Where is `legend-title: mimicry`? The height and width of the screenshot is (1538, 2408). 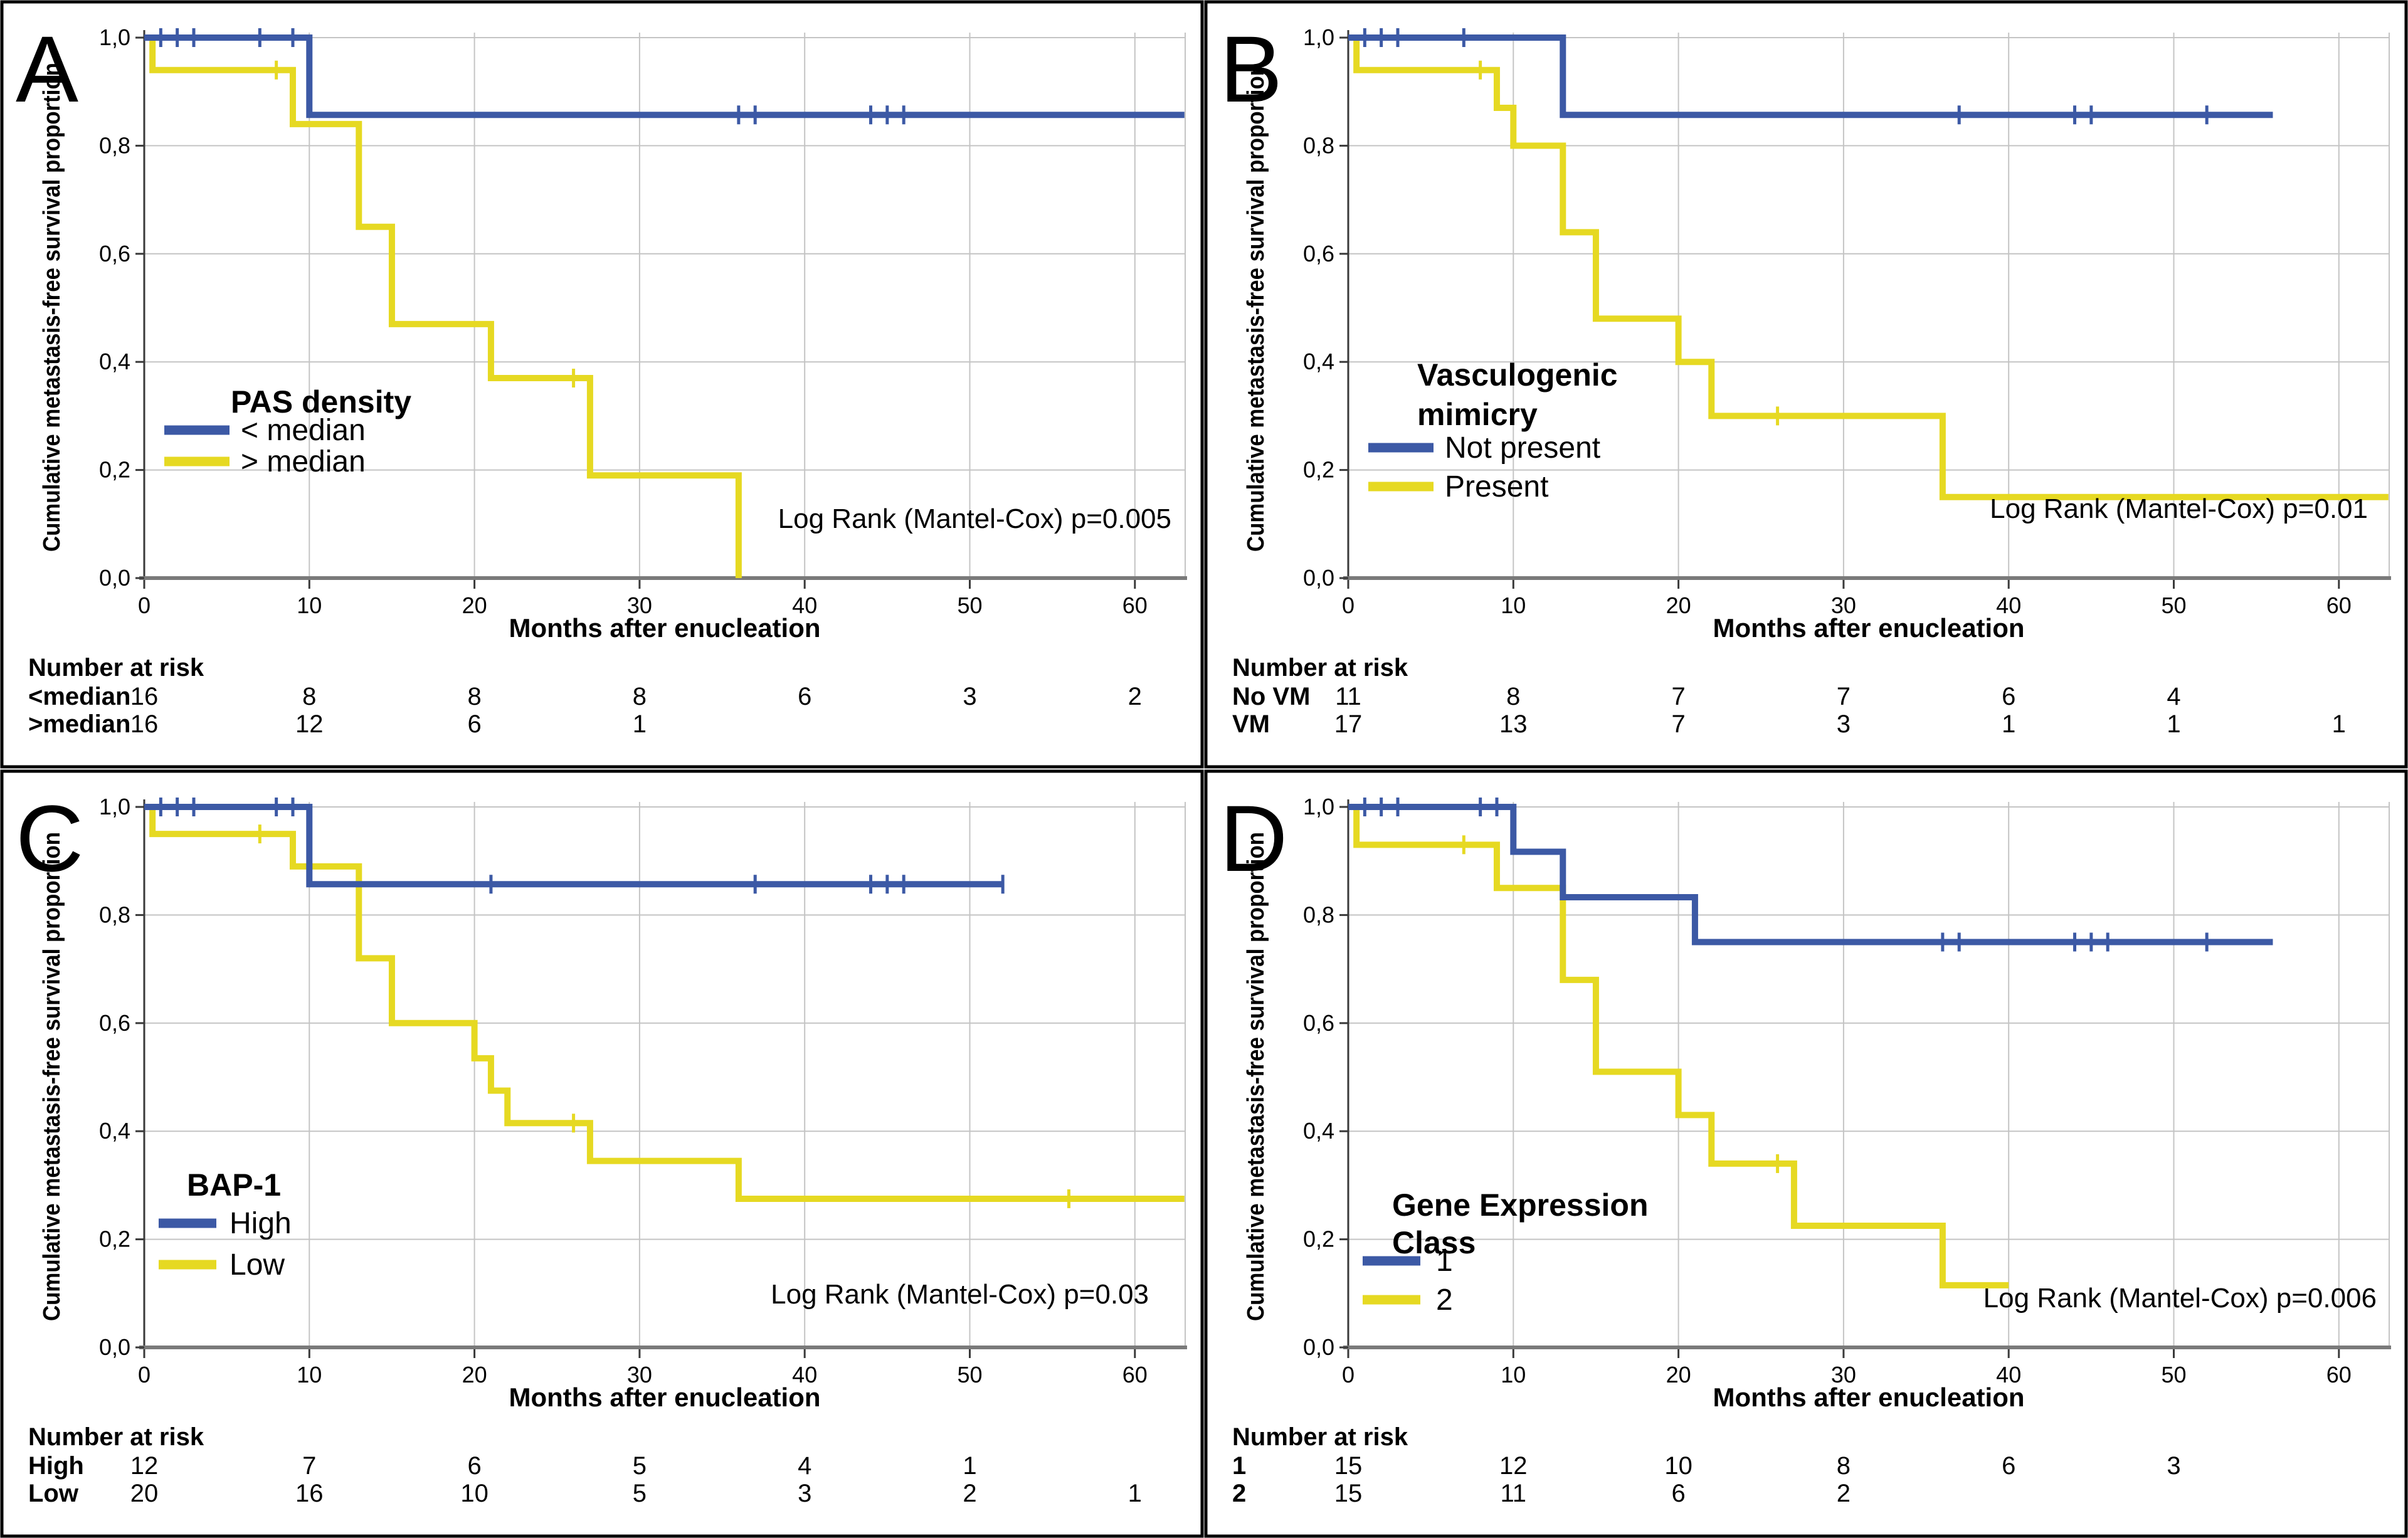
legend-title: mimicry is located at coordinates (1477, 414).